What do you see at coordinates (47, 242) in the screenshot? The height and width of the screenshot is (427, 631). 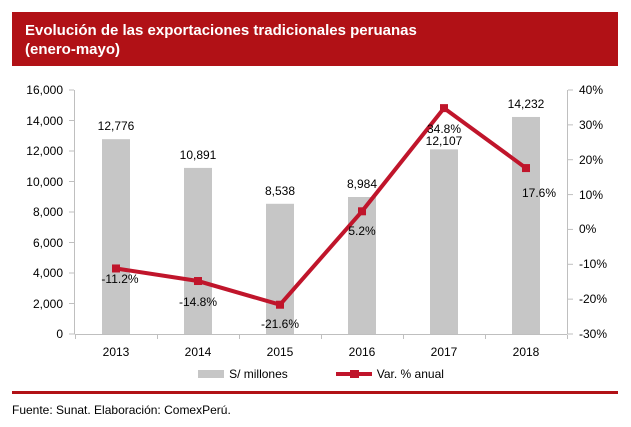 I see `y-left-tick-label: 6,000` at bounding box center [47, 242].